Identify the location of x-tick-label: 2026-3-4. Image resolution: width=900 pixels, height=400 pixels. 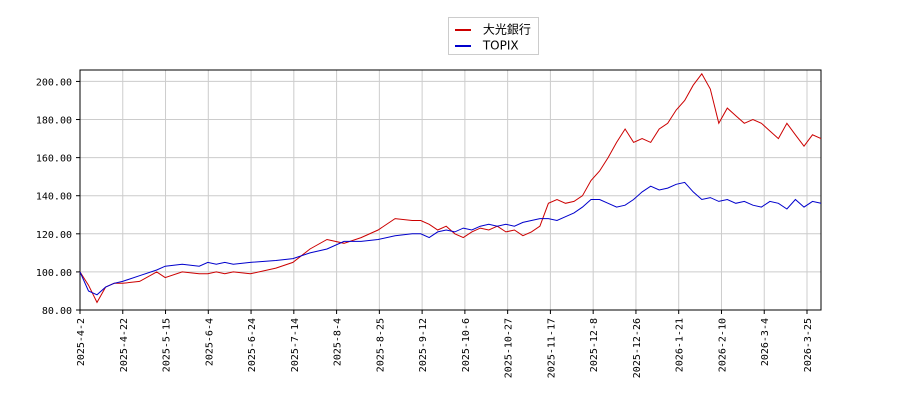
(765, 342).